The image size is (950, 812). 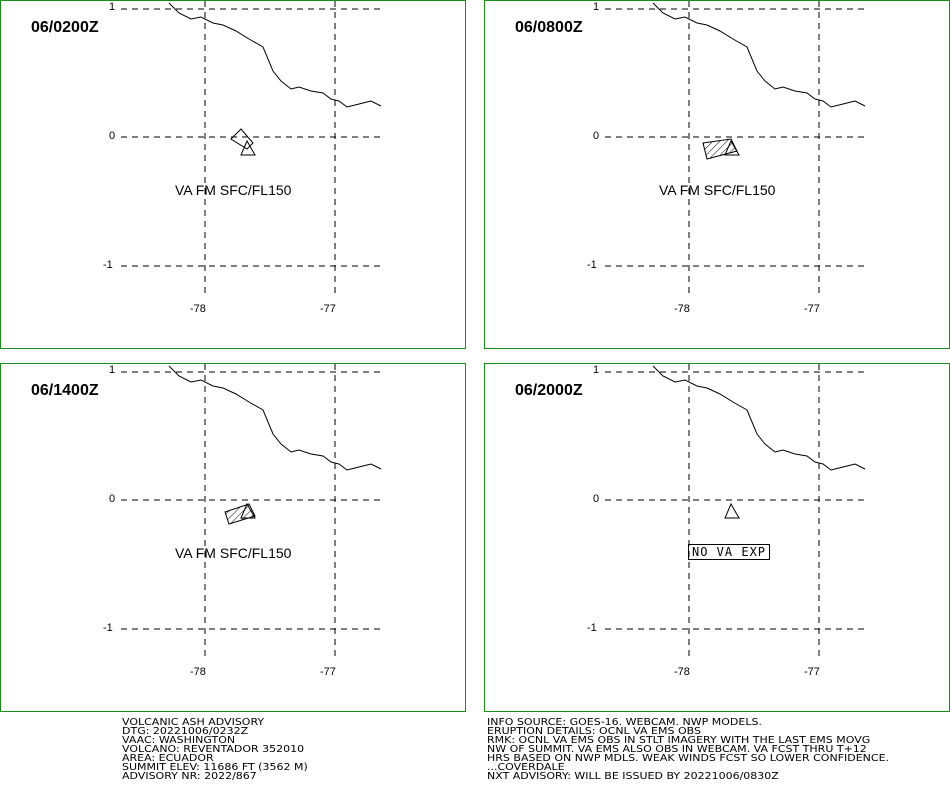 I want to click on advisory-line: DTG: 20221006/0232Z, so click(x=185, y=731).